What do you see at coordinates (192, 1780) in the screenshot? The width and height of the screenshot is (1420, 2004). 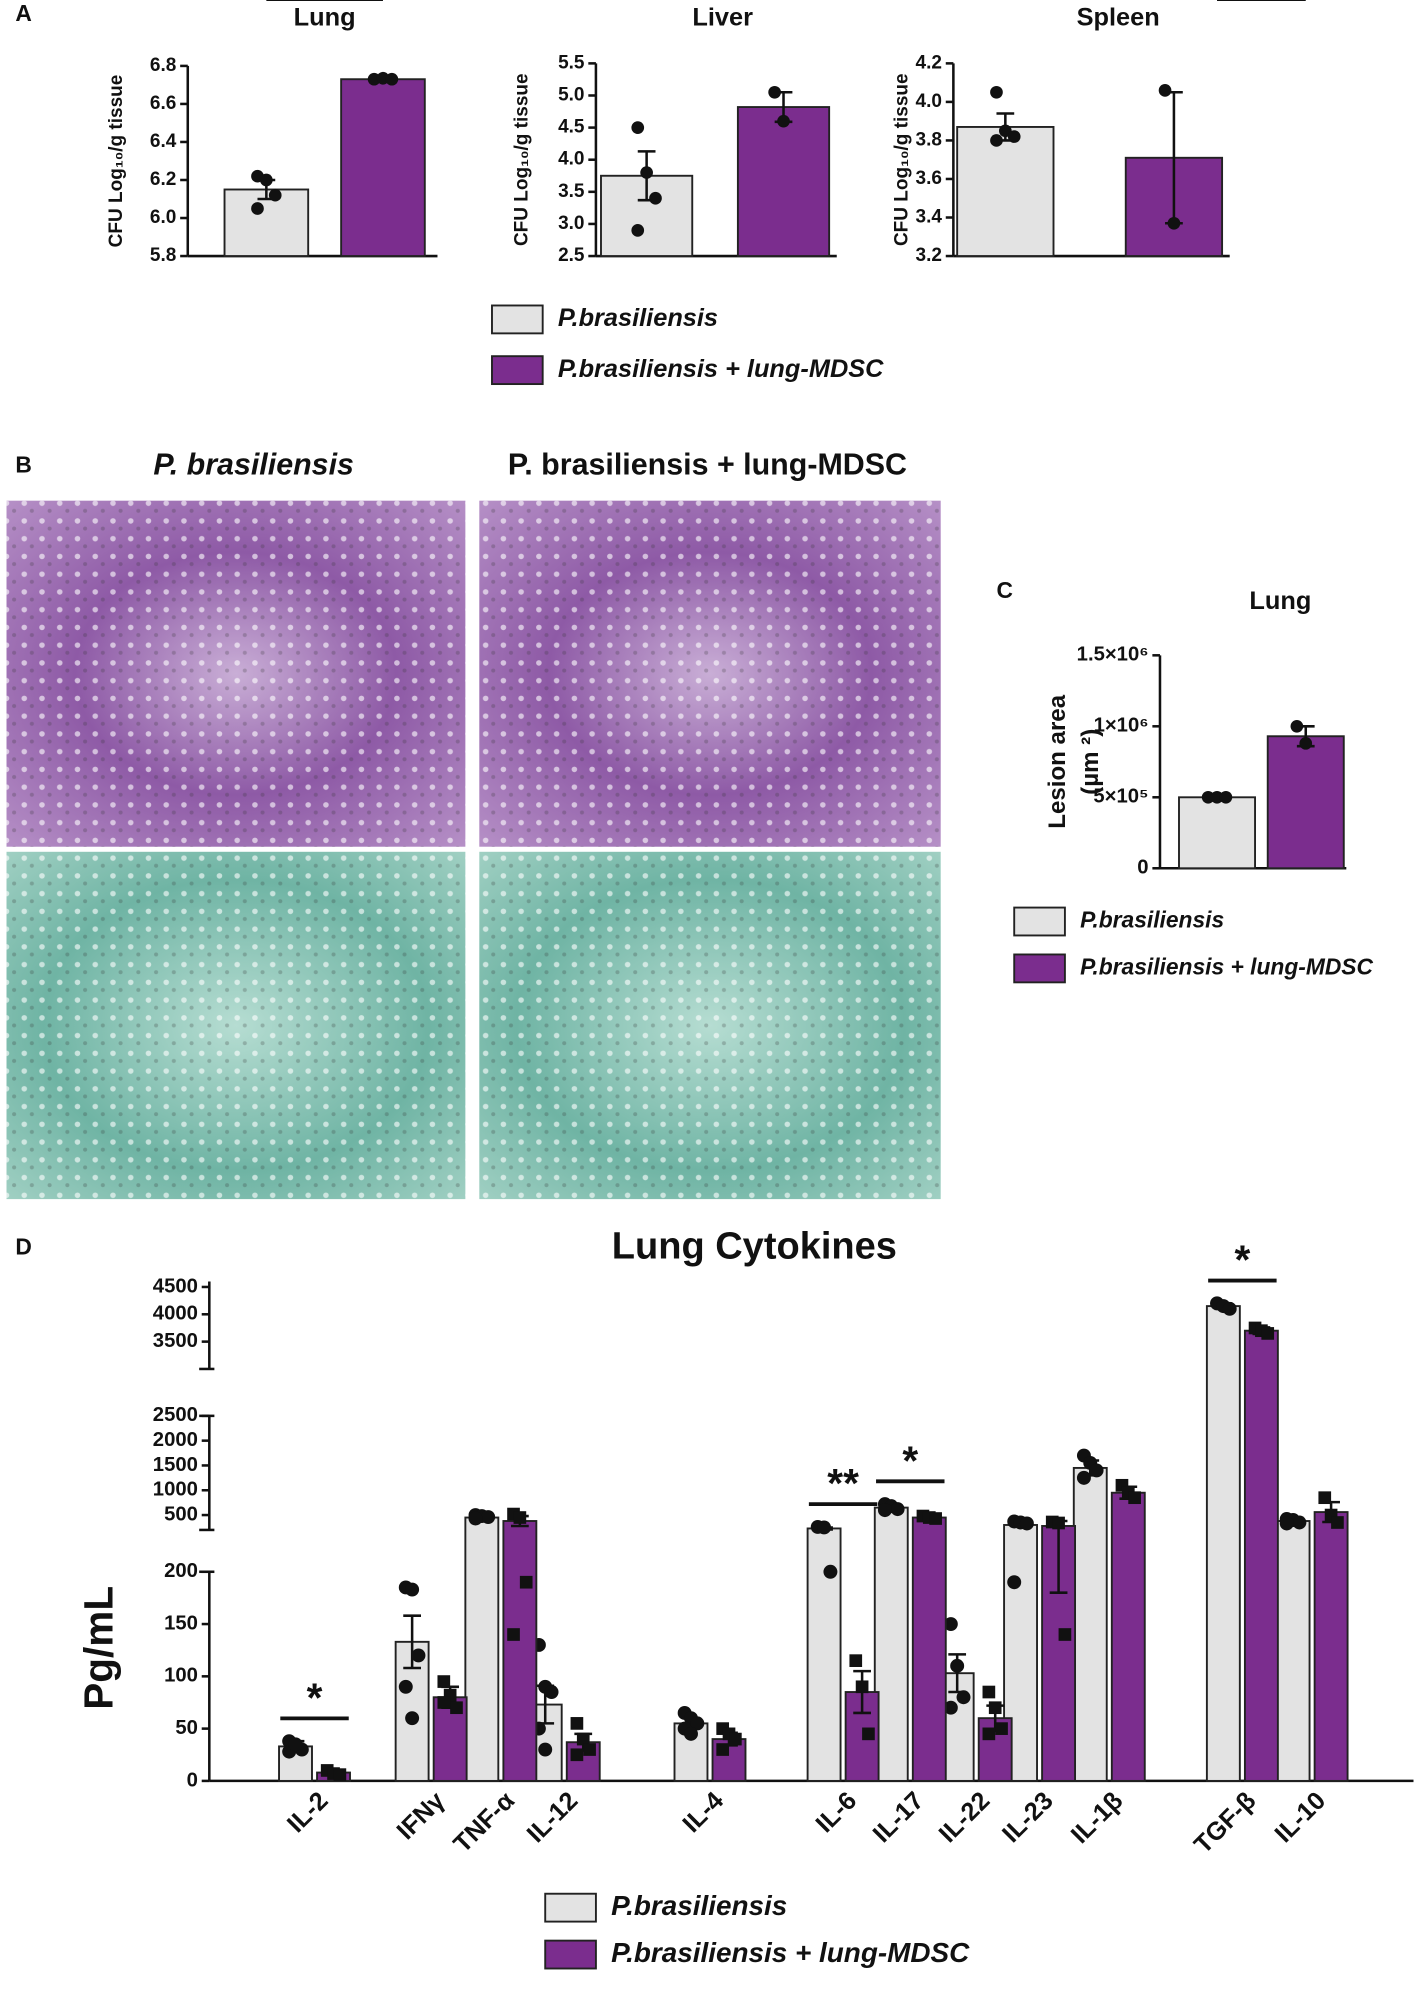 I see `y-tick-label: 0` at bounding box center [192, 1780].